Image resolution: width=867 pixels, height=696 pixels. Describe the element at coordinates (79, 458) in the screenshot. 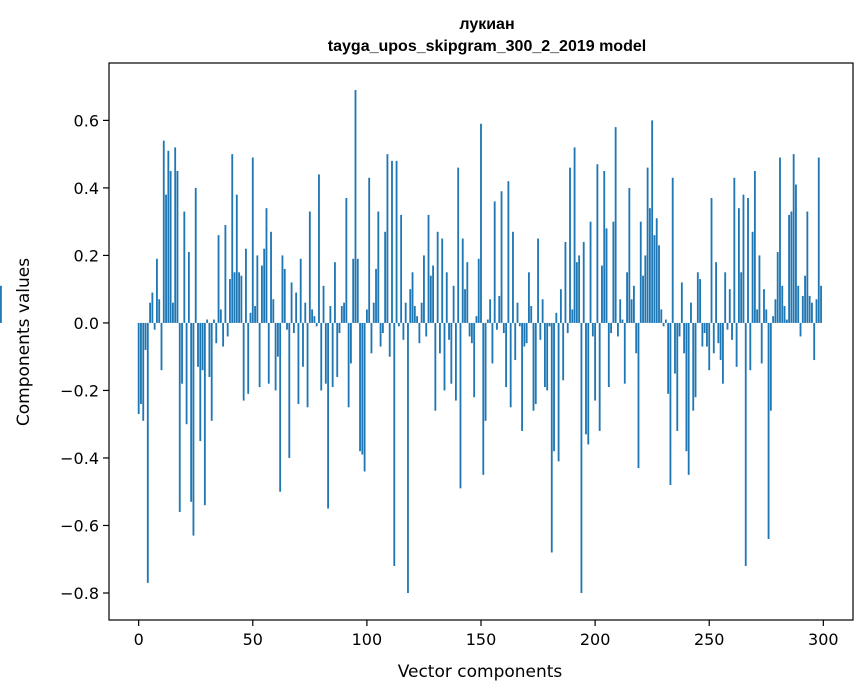

I see `y-tick-label: −0.4` at that location.